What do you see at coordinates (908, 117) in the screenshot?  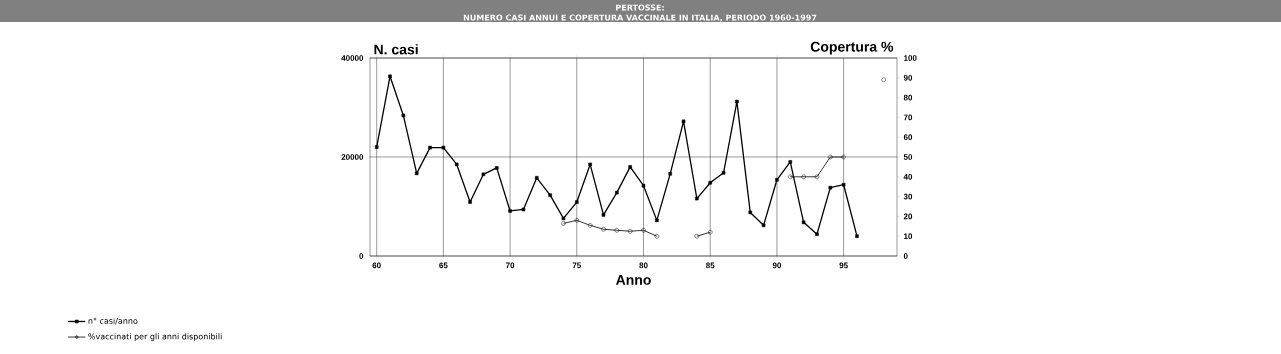 I see `y2-tick-label: 70` at bounding box center [908, 117].